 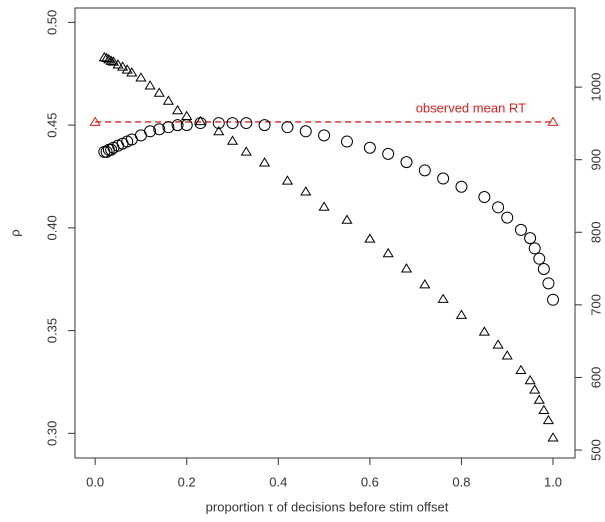 What do you see at coordinates (595, 450) in the screenshot?
I see `y2-tick-label: 500` at bounding box center [595, 450].